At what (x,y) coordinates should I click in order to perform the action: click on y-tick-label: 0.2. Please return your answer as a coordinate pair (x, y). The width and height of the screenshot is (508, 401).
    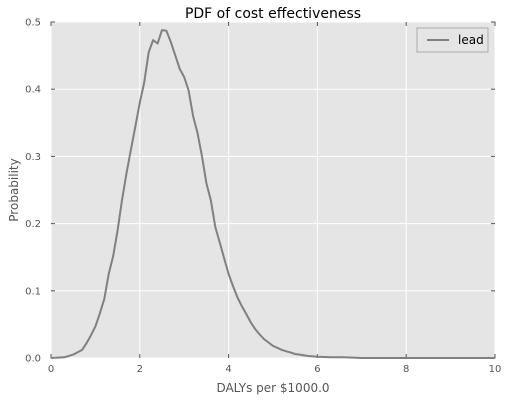
    Looking at the image, I should click on (33, 224).